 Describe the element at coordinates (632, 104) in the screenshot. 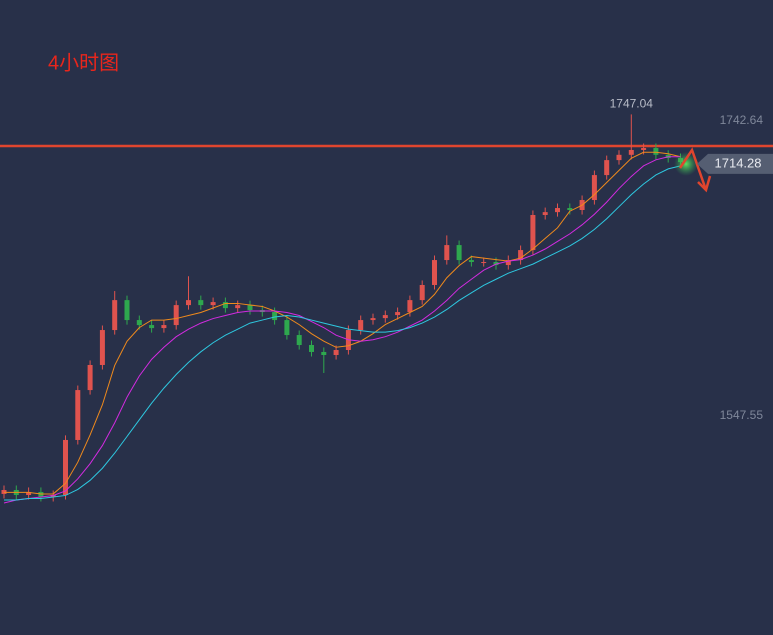

I see `high-label: 1747.04` at that location.